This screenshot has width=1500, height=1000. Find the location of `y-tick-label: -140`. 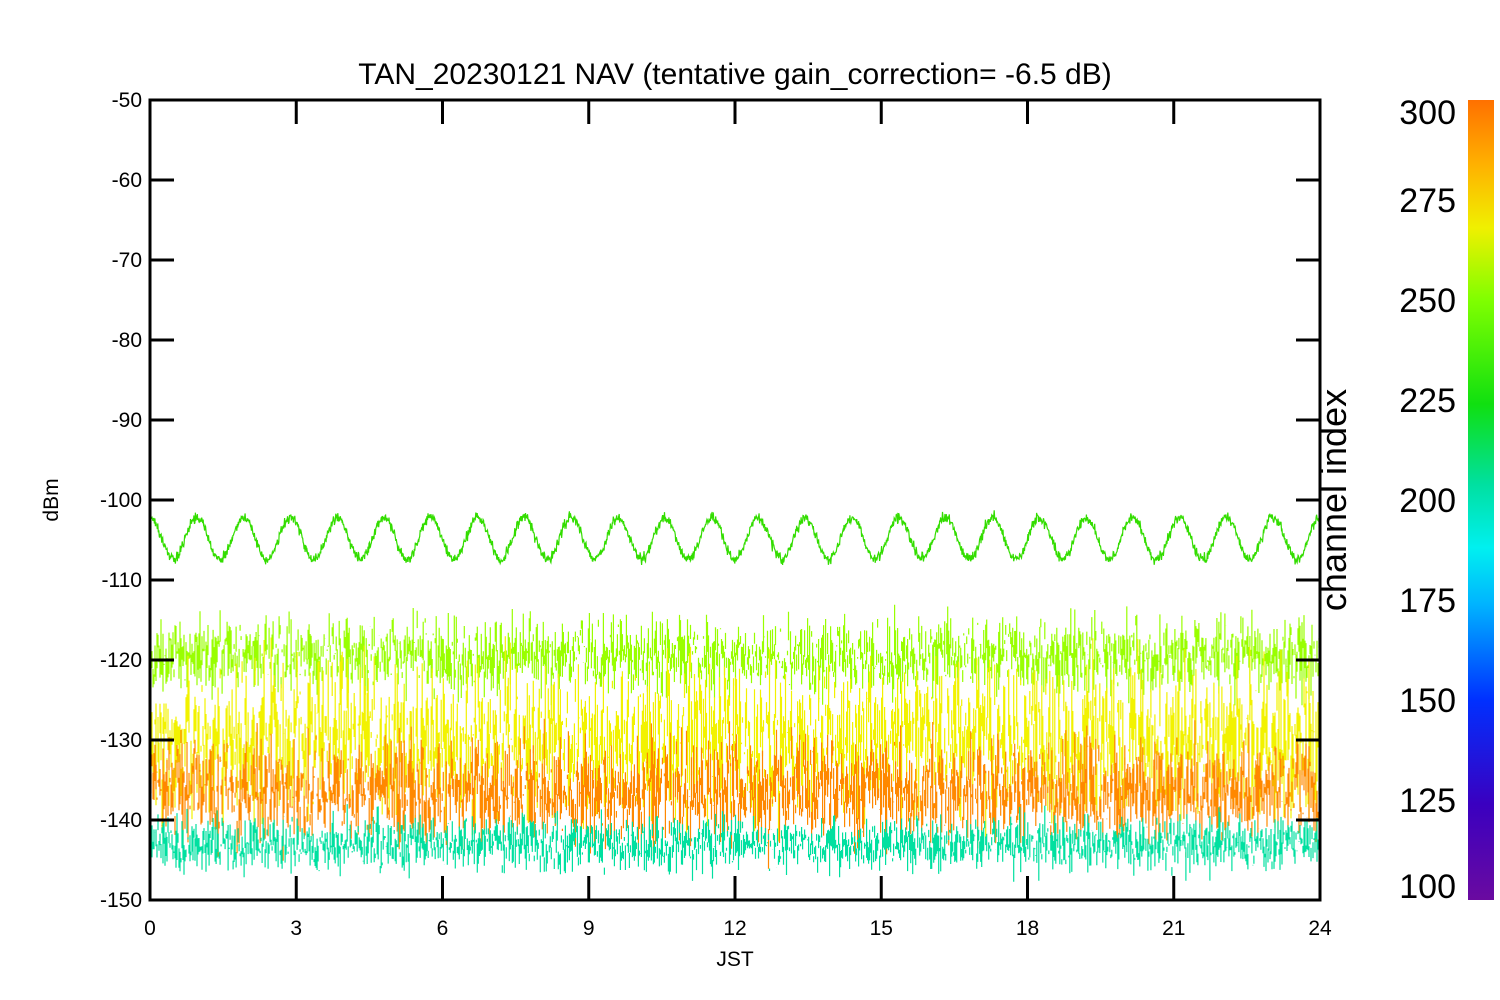

y-tick-label: -140 is located at coordinates (121, 820).